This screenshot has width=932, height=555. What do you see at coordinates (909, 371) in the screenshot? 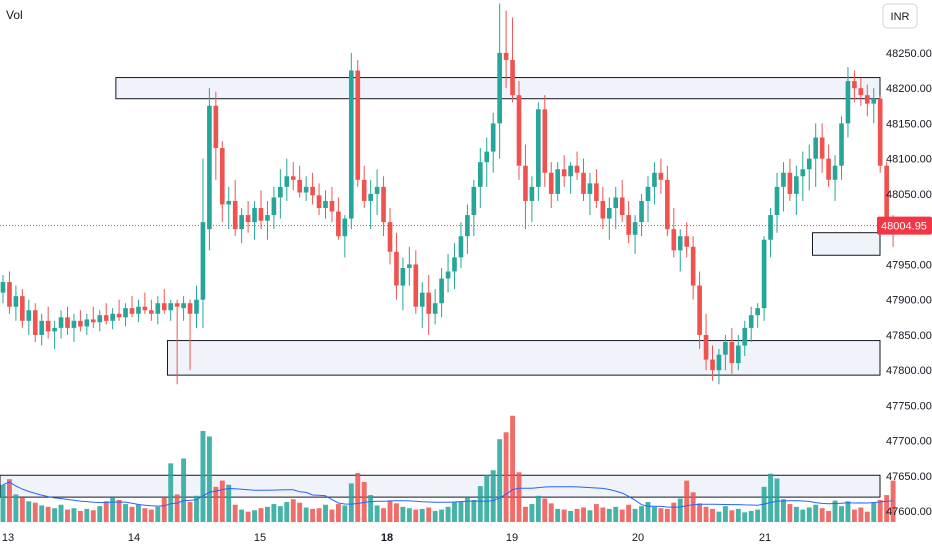
I see `price-tick-label: 47800.00` at bounding box center [909, 371].